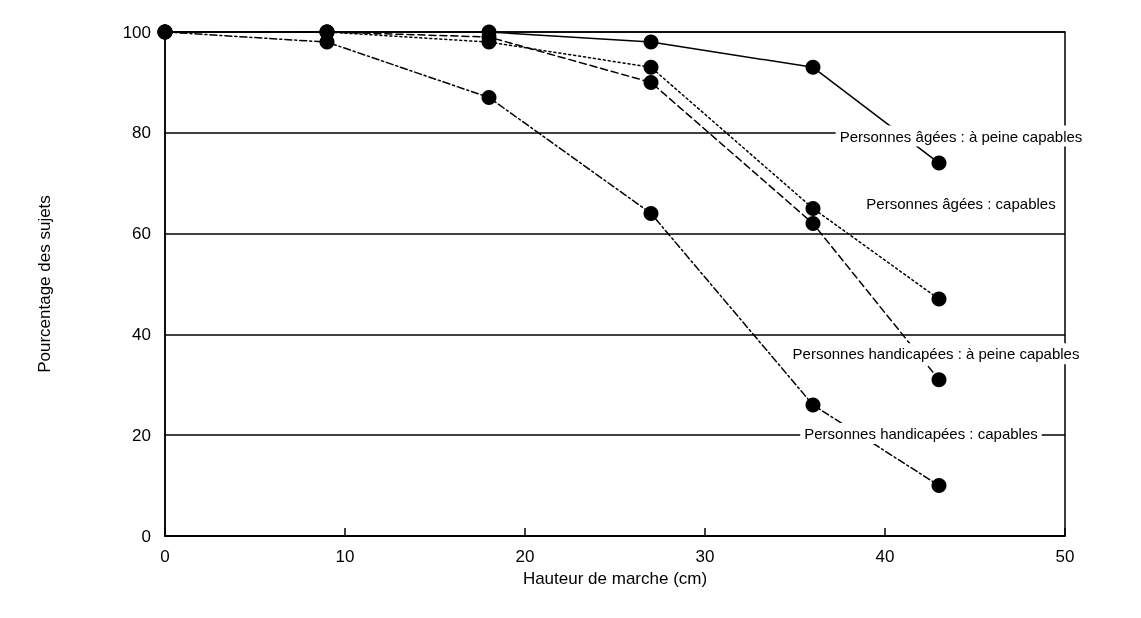 The height and width of the screenshot is (618, 1141). Describe the element at coordinates (885, 556) in the screenshot. I see `x-tick-label: 40` at that location.